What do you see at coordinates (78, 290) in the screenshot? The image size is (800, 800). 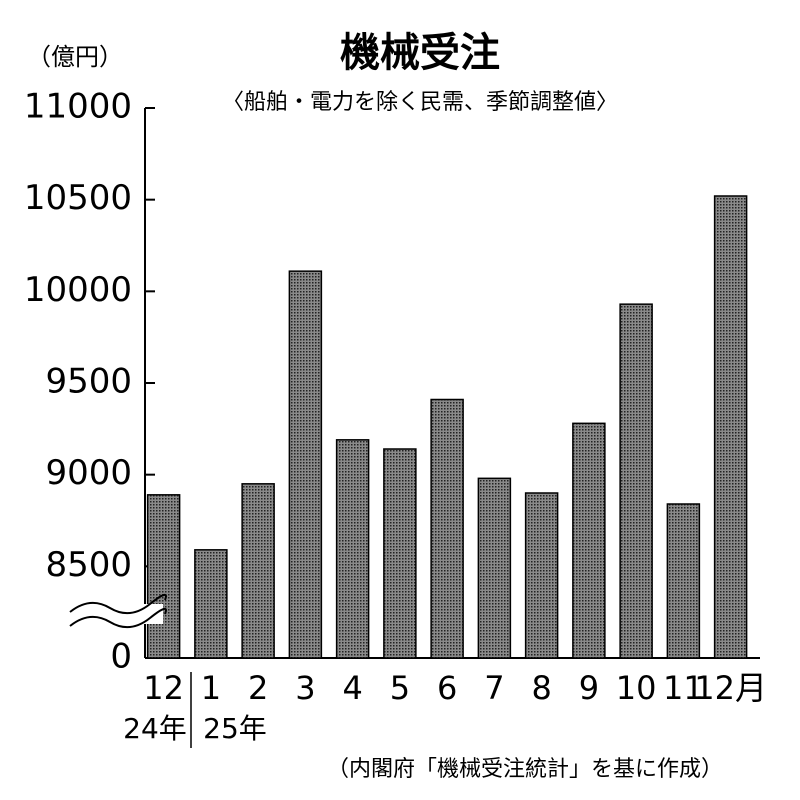 I see `y-tick-label: 10000` at bounding box center [78, 290].